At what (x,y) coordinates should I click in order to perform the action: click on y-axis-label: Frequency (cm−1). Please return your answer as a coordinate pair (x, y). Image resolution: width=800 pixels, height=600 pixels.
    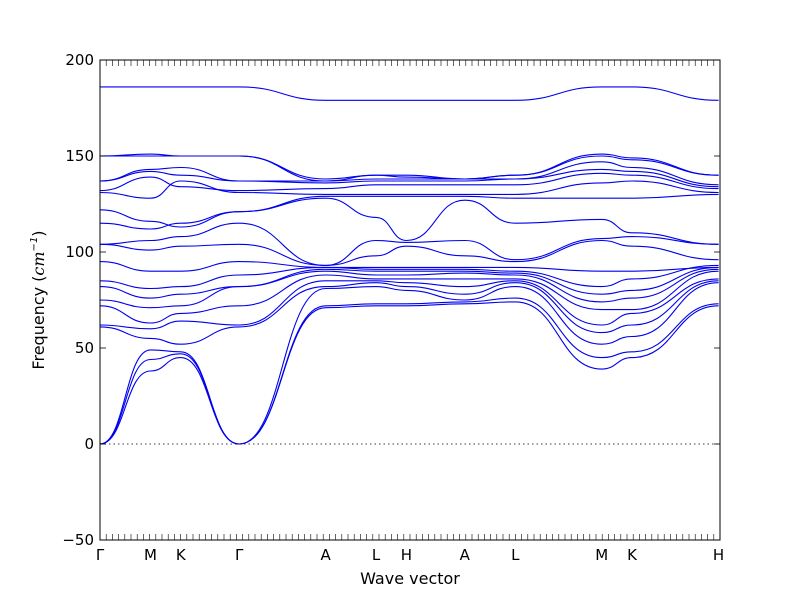
    Looking at the image, I should click on (38, 299).